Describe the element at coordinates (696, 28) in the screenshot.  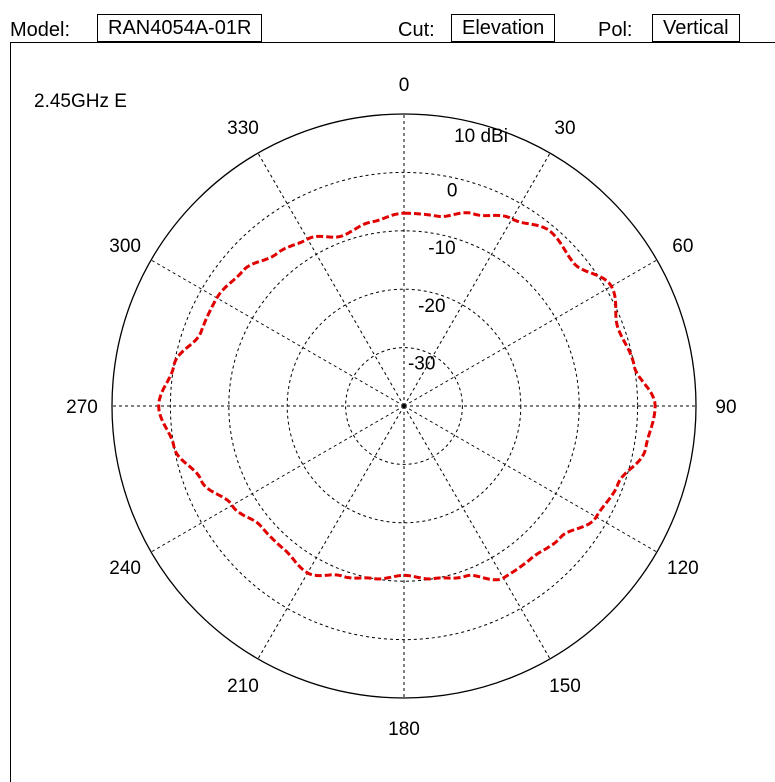
I see `pol-field: Vertical` at that location.